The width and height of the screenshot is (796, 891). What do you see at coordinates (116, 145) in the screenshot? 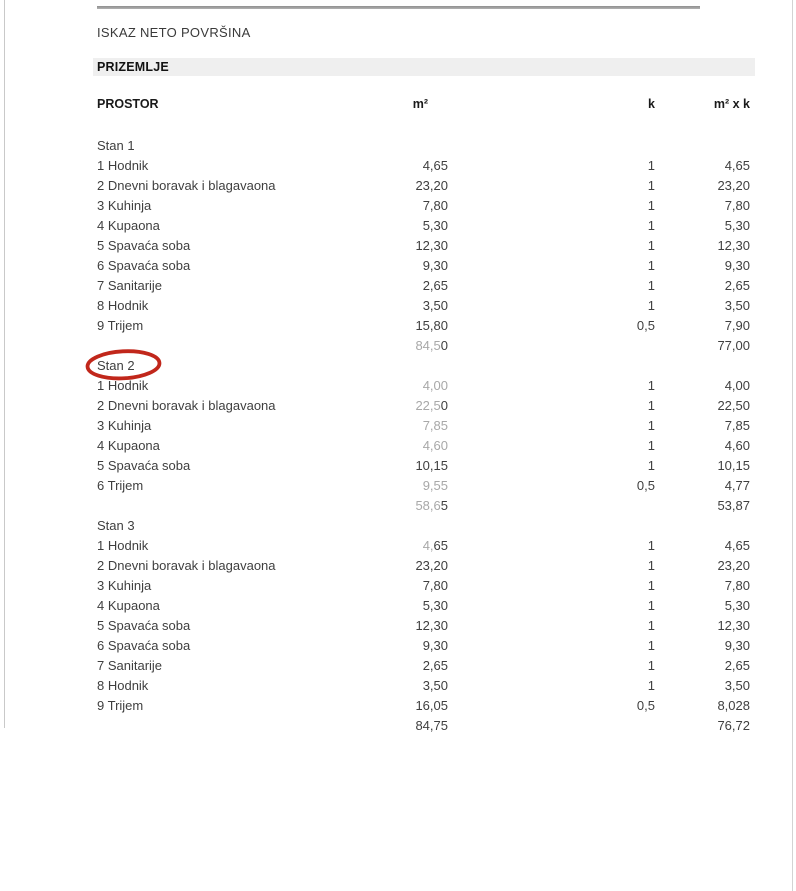
I see `apartment-label: Stan 1` at bounding box center [116, 145].